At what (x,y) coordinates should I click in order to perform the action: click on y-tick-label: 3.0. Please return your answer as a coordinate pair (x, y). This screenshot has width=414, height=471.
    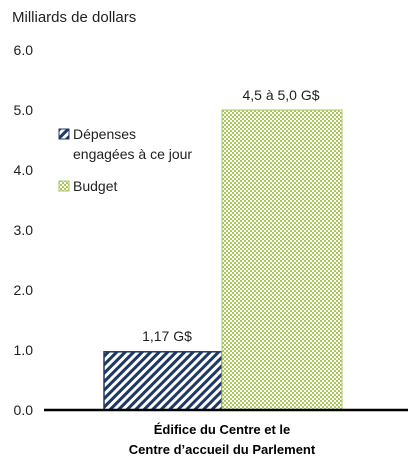
    Looking at the image, I should click on (24, 230).